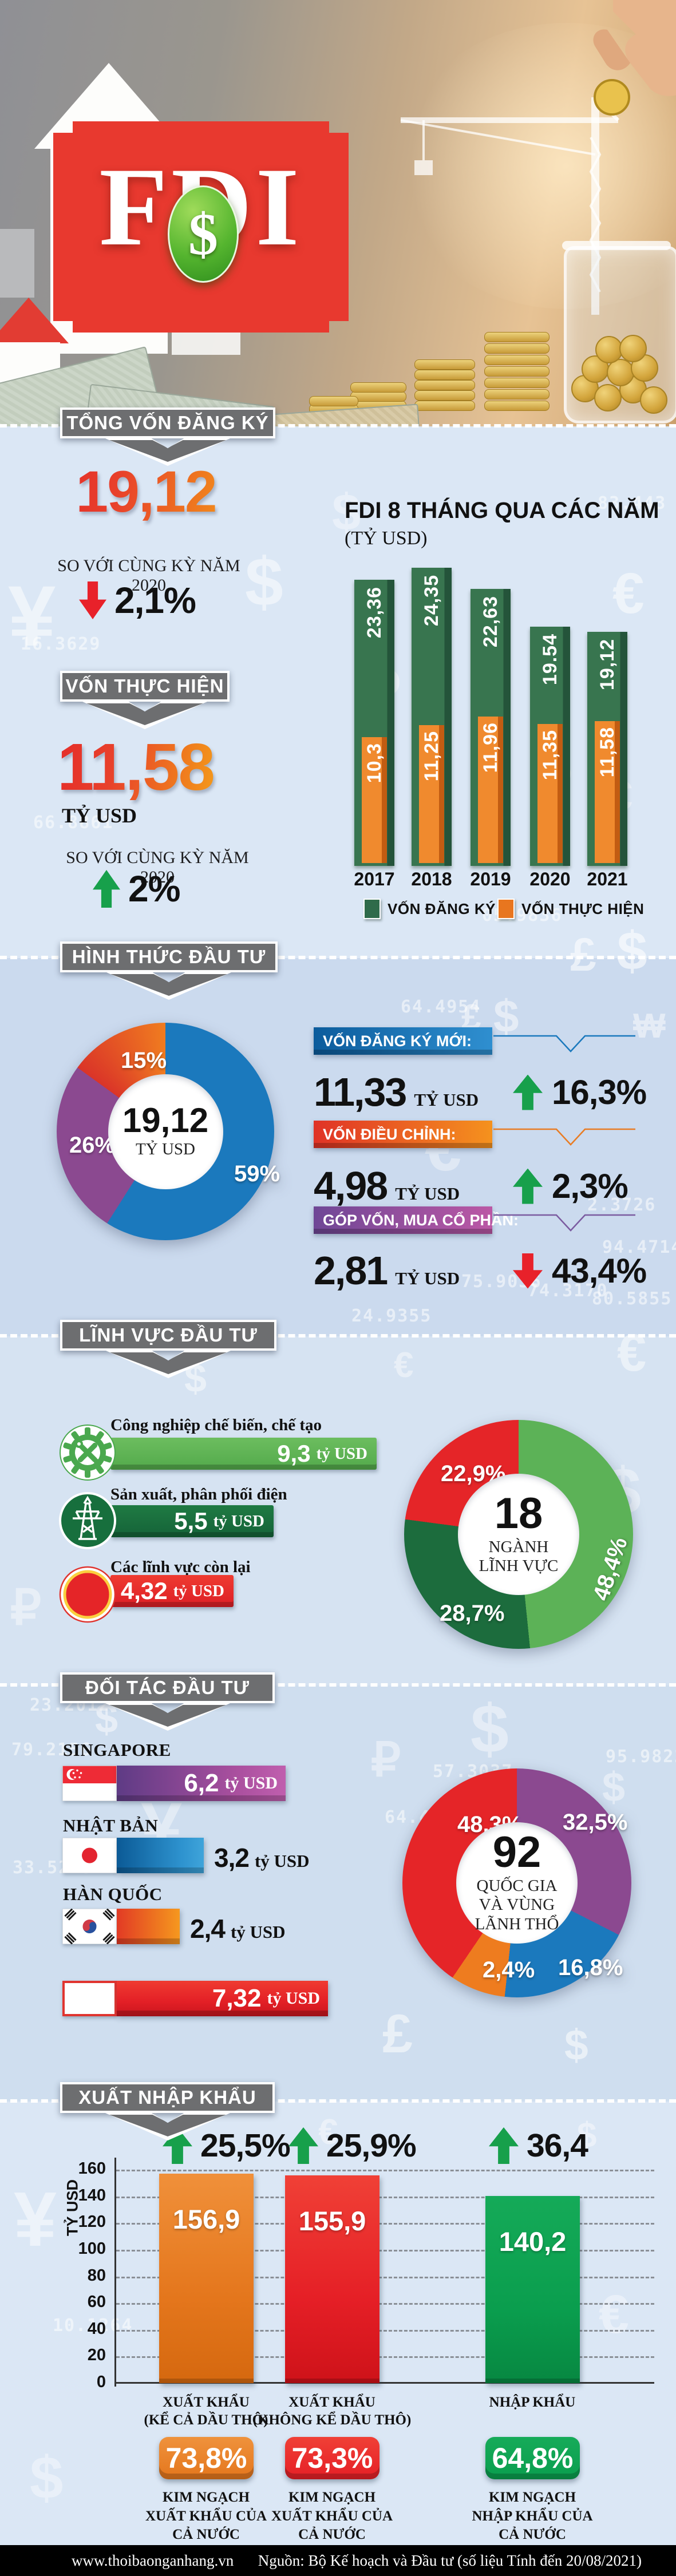  Describe the element at coordinates (374, 879) in the screenshot. I see `year-label: 2017` at that location.